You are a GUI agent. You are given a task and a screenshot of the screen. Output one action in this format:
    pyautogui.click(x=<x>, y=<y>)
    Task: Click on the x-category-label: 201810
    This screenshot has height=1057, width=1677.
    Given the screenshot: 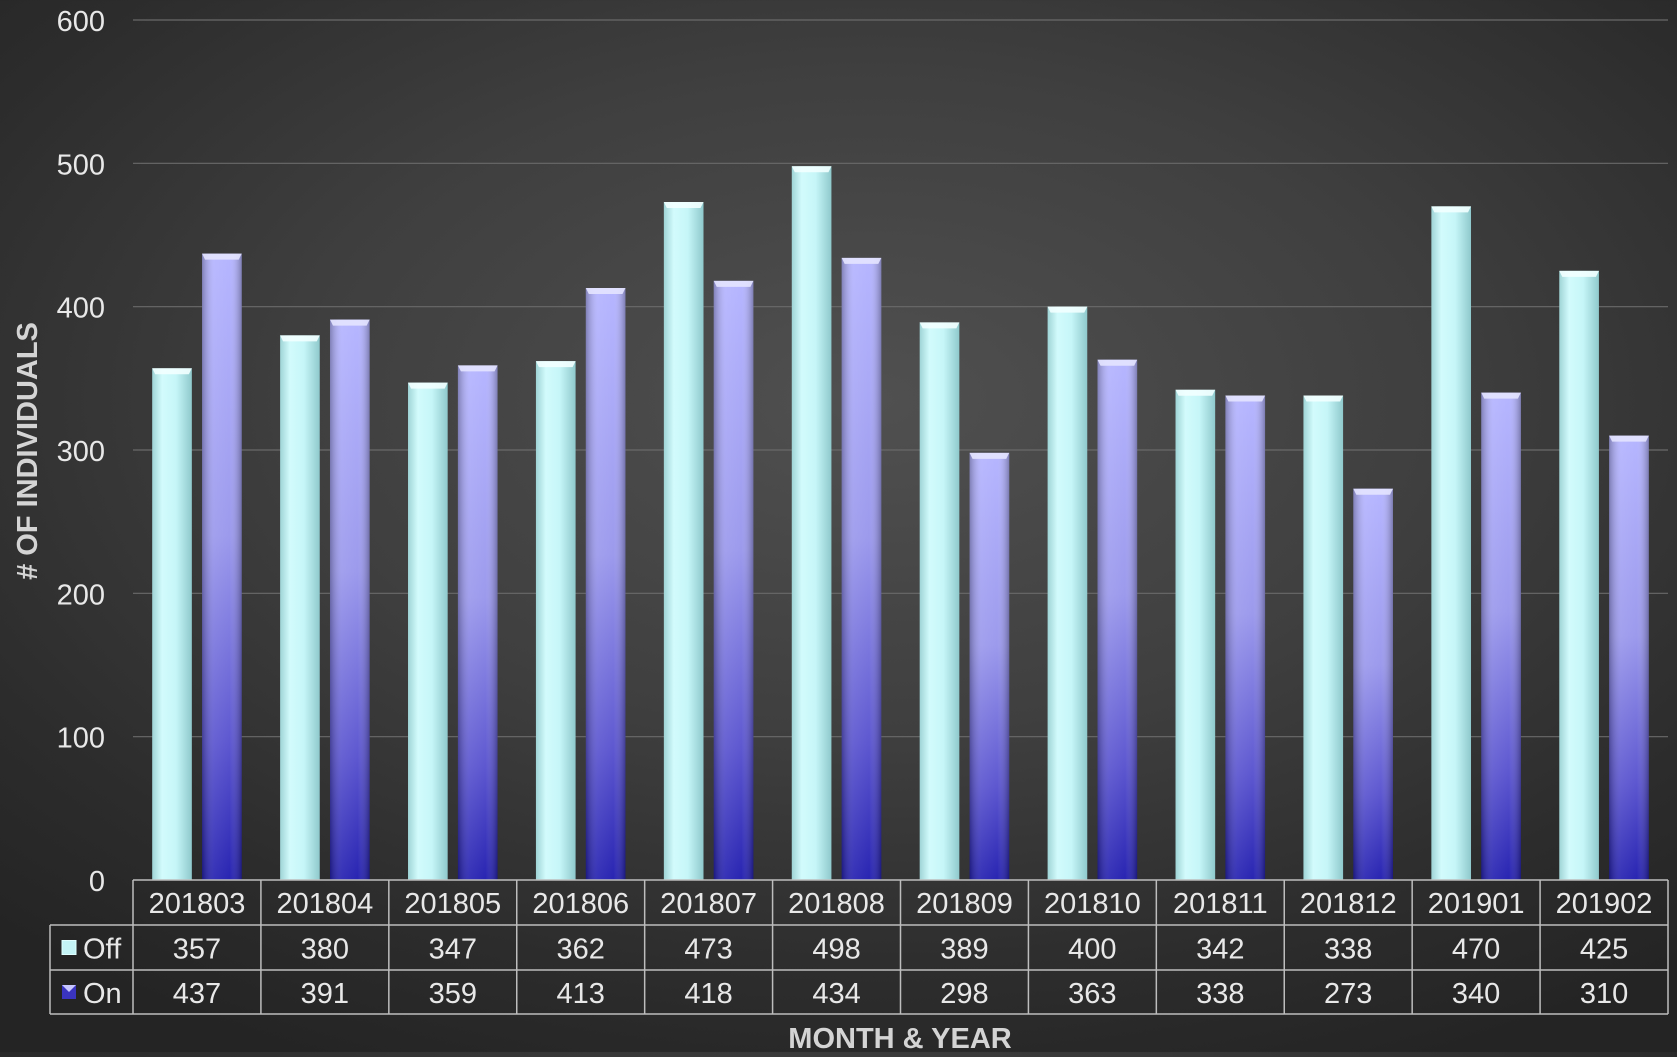 What is the action you would take?
    pyautogui.click(x=1092, y=904)
    